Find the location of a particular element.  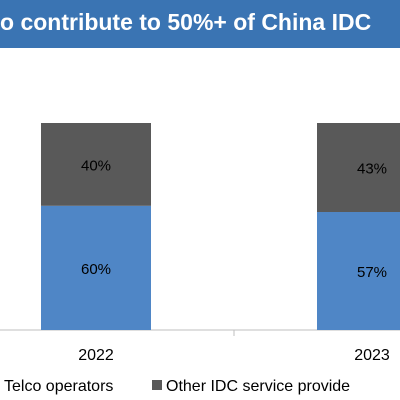

legend-label-other: Other IDC service provide is located at coordinates (258, 386).